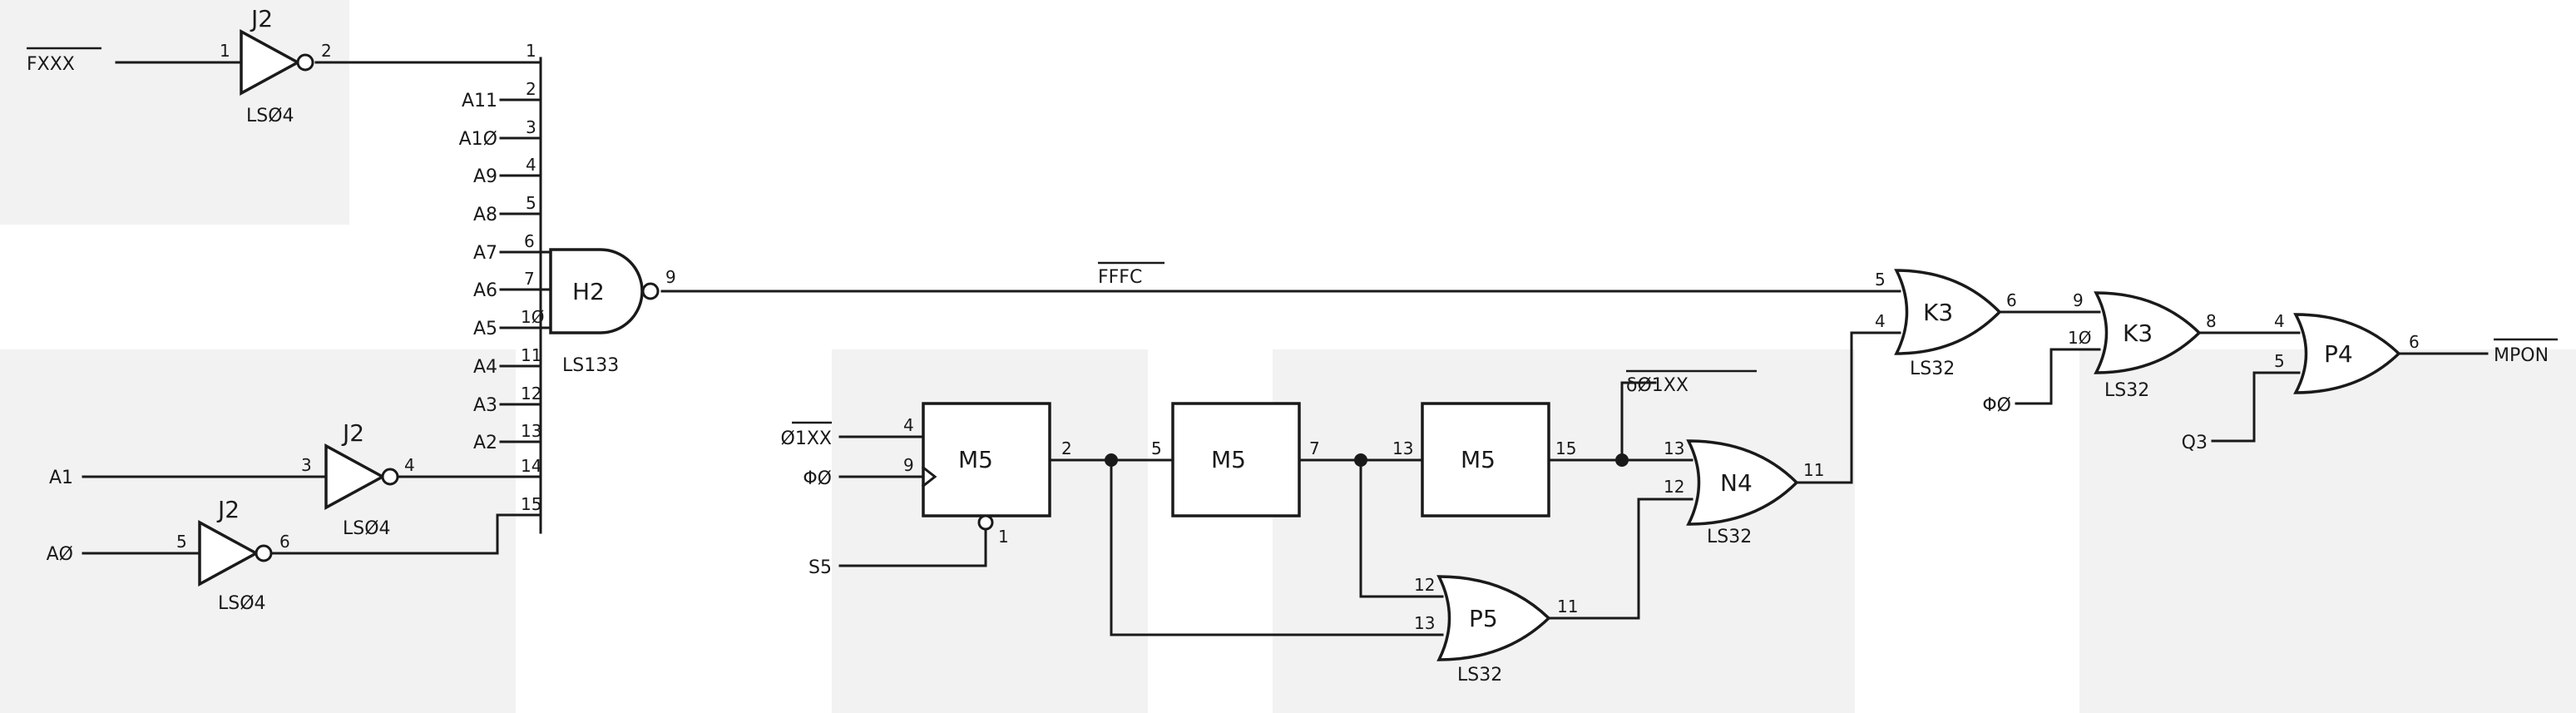 This screenshot has height=713, width=2576. Describe the element at coordinates (485, 367) in the screenshot. I see `signal-a4: A4` at that location.